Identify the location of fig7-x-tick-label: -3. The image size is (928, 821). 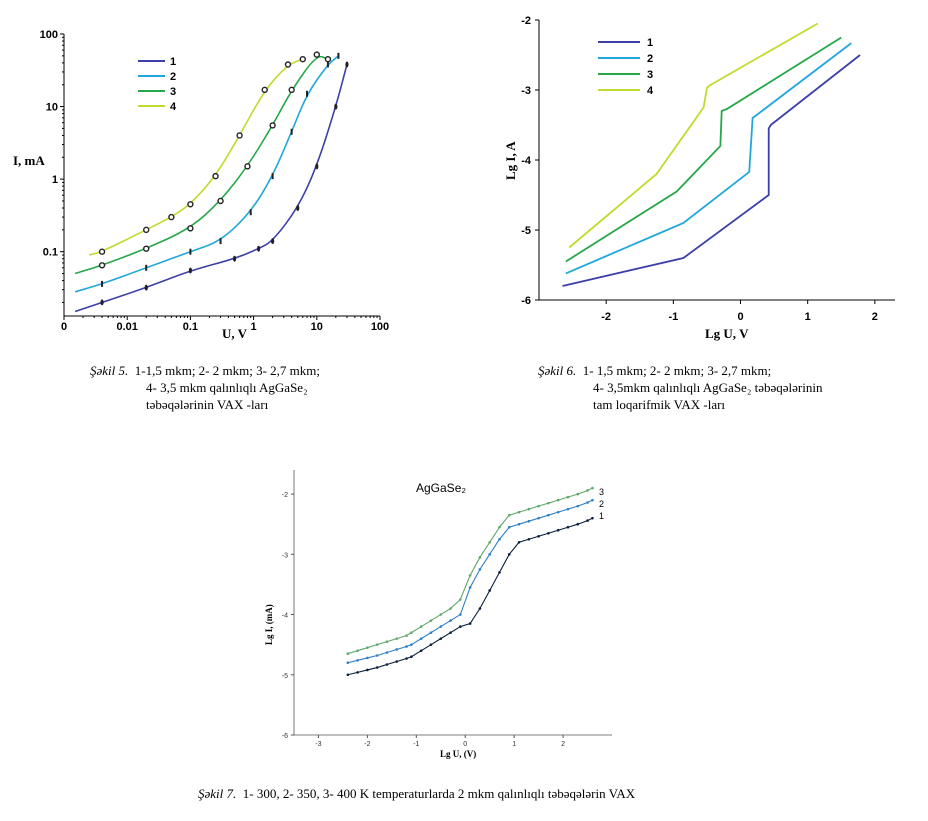
(318, 744).